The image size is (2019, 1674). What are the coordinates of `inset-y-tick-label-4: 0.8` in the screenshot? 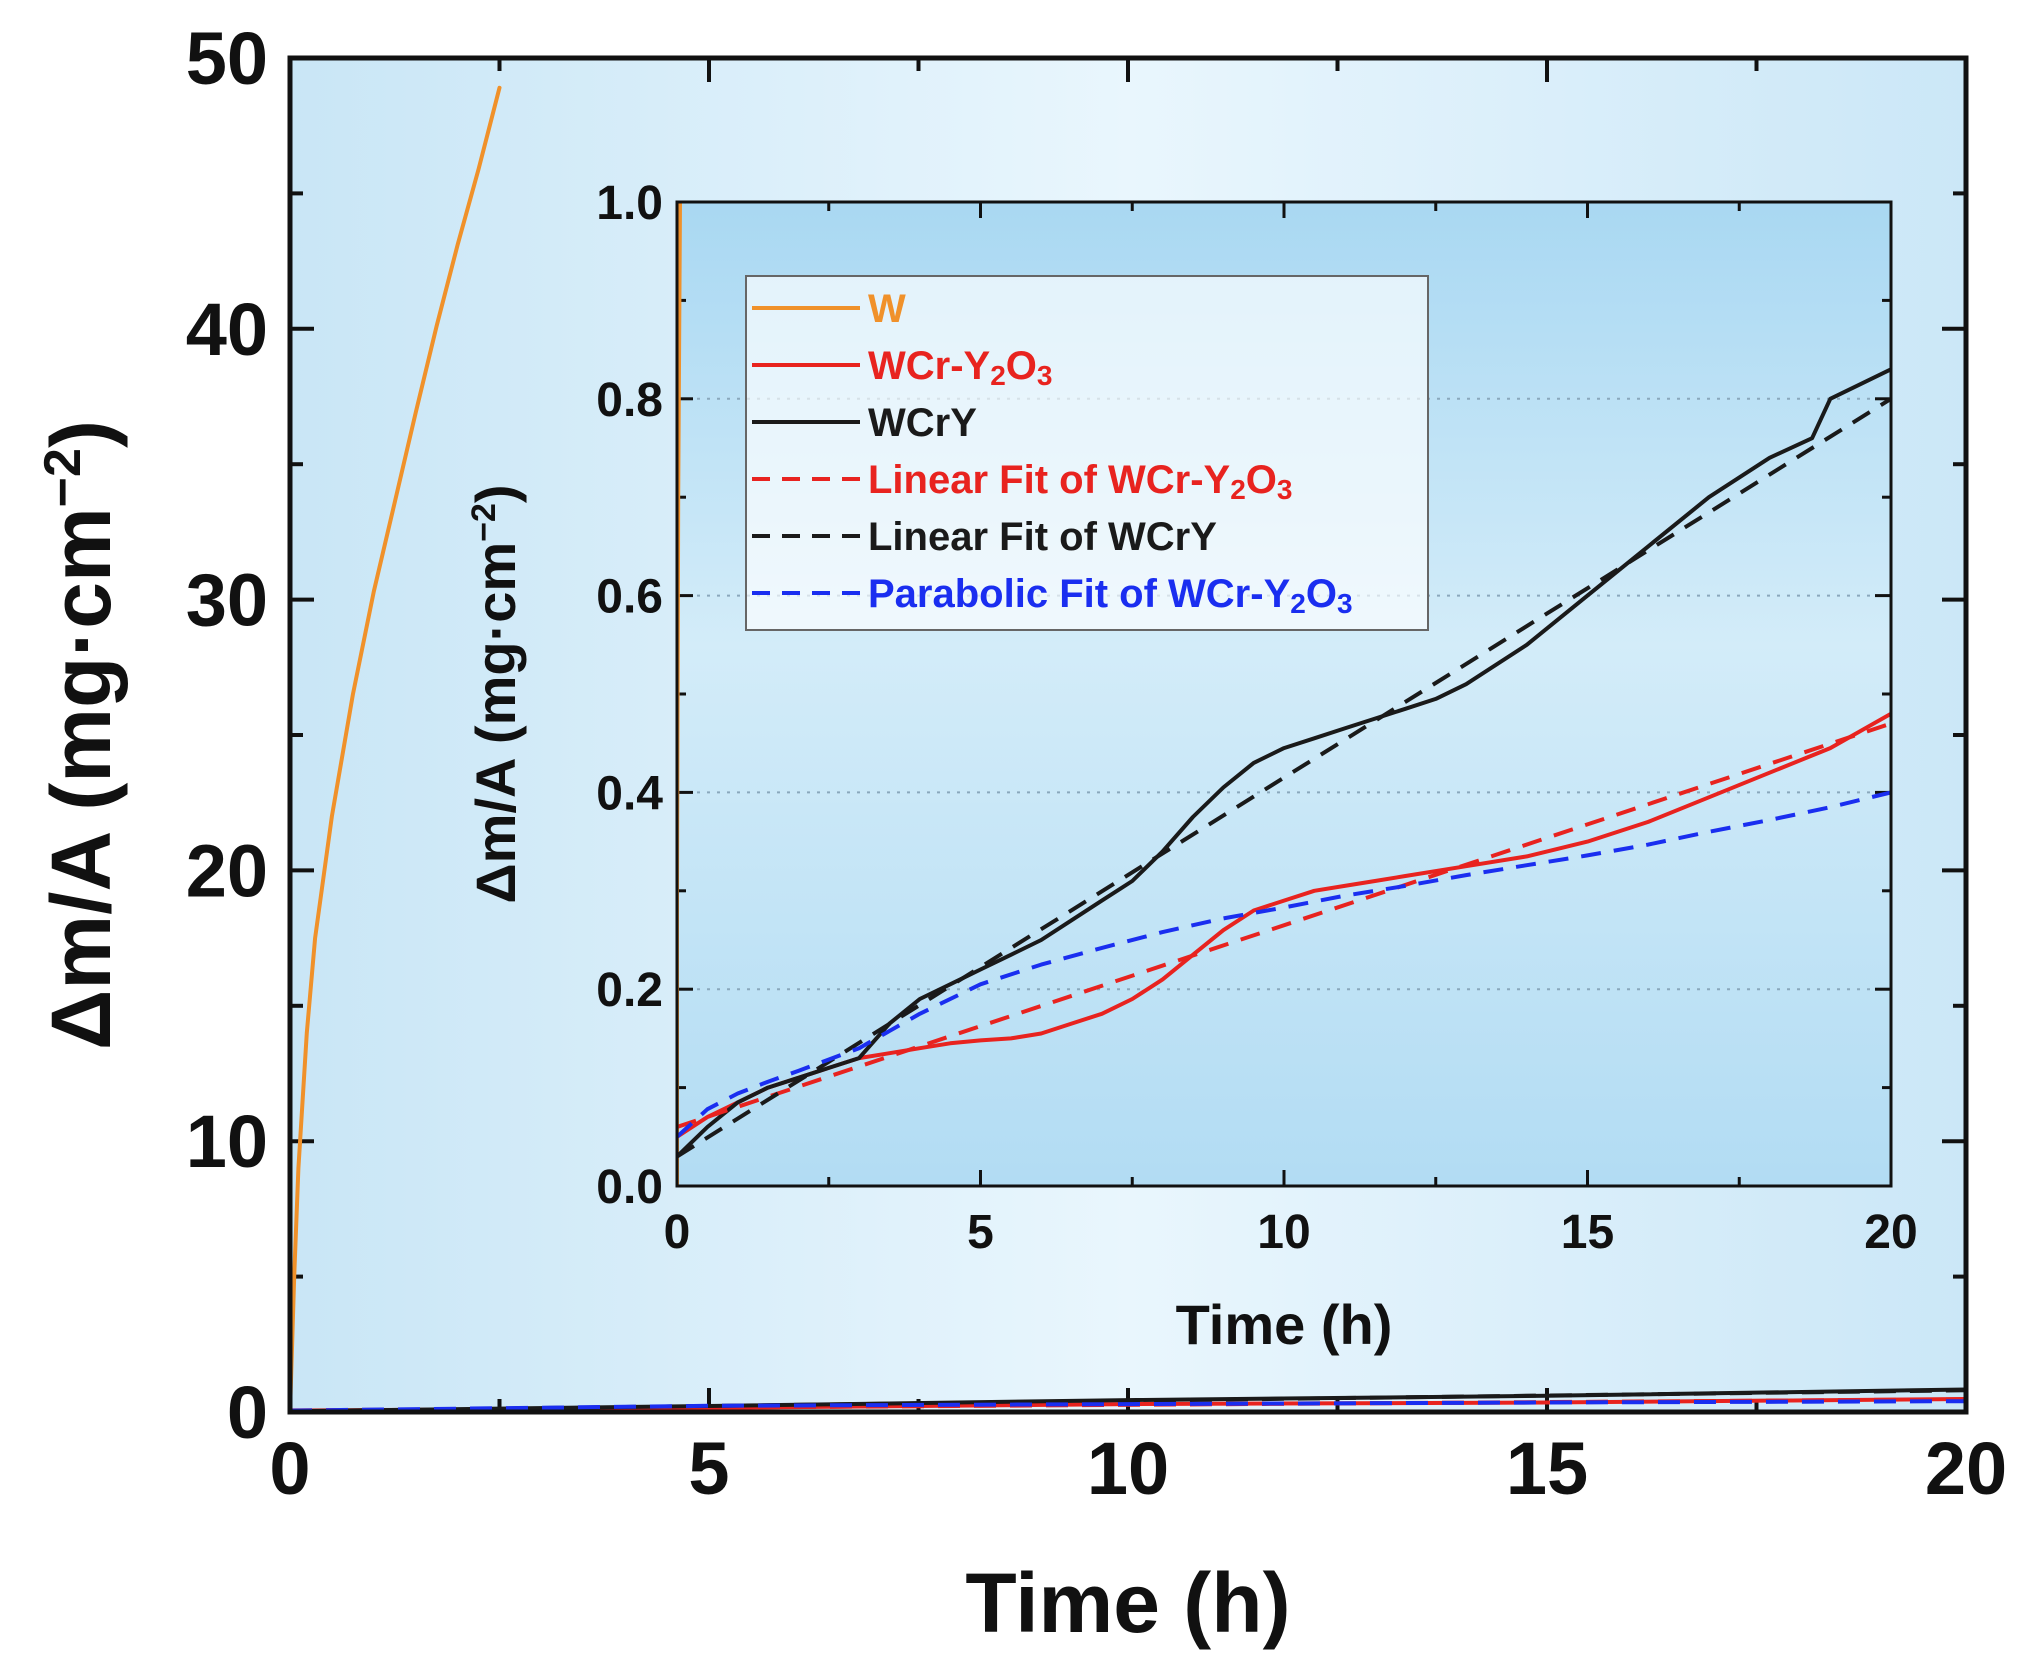 It's located at (629, 400).